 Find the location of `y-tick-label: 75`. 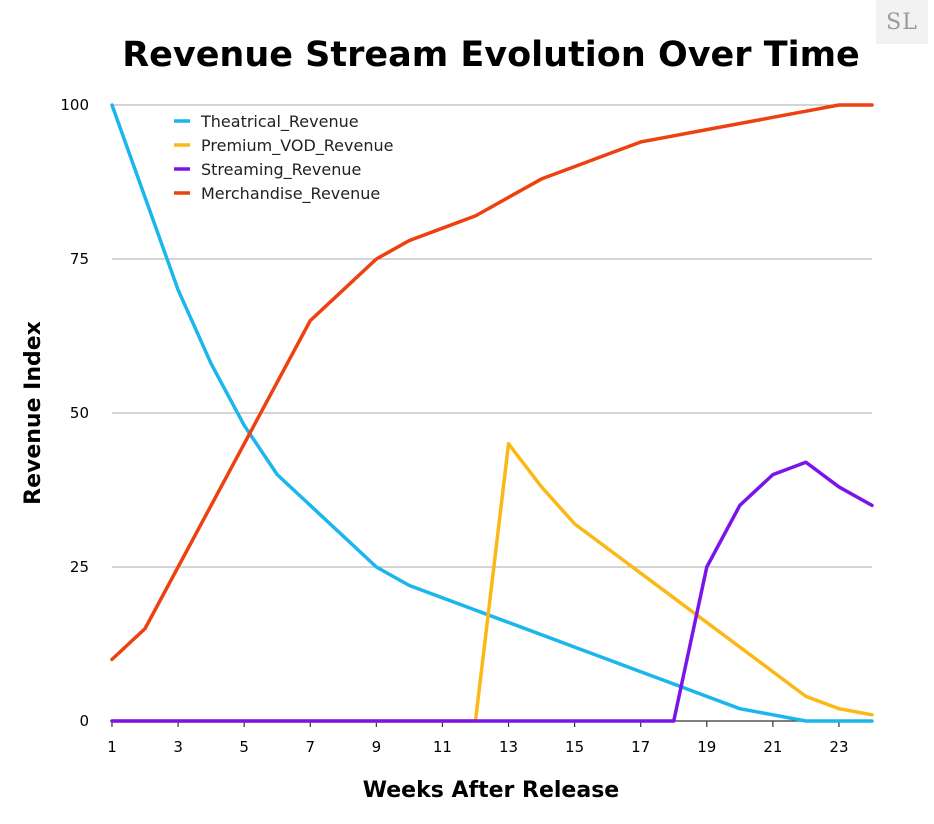

y-tick-label: 75 is located at coordinates (79, 259).